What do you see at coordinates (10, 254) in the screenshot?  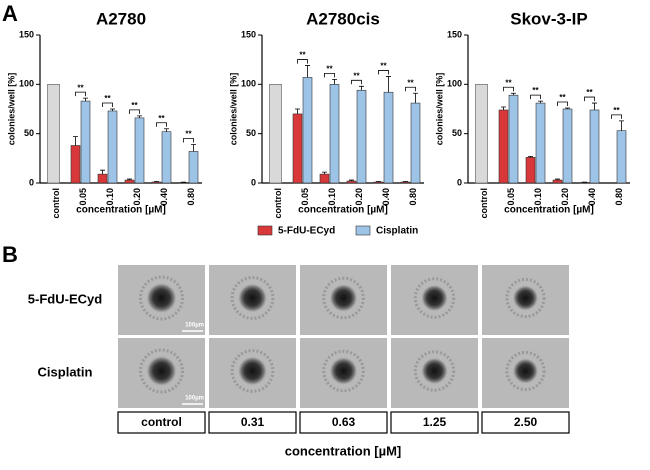 I see `panel-label: B` at bounding box center [10, 254].